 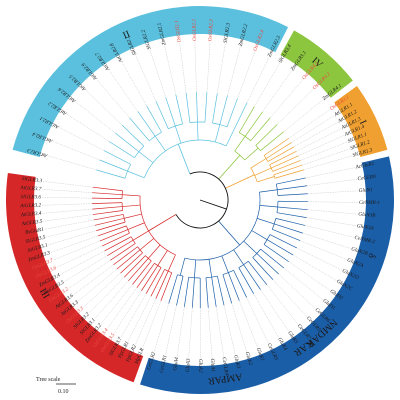 What do you see at coordinates (178, 31) in the screenshot?
I see `leaf-label: OsGLR2.1` at bounding box center [178, 31].